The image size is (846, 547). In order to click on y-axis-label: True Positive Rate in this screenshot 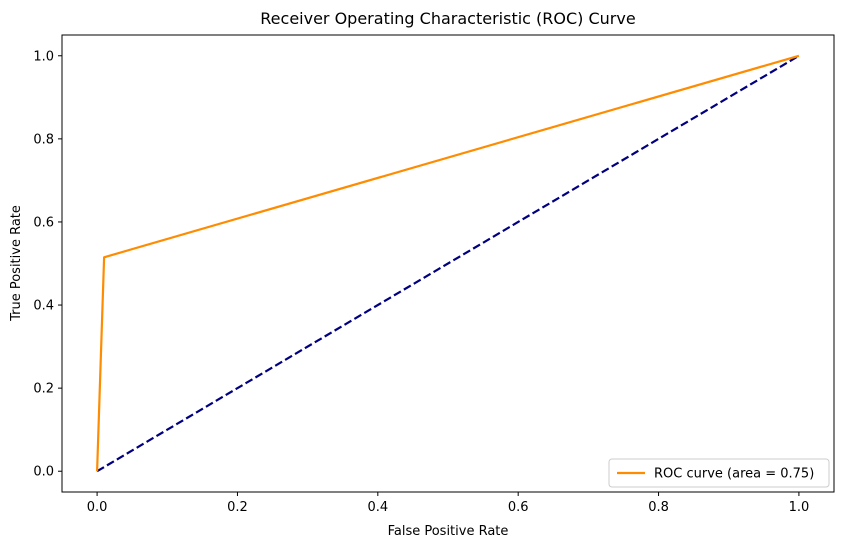, I will do `click(16, 263)`.